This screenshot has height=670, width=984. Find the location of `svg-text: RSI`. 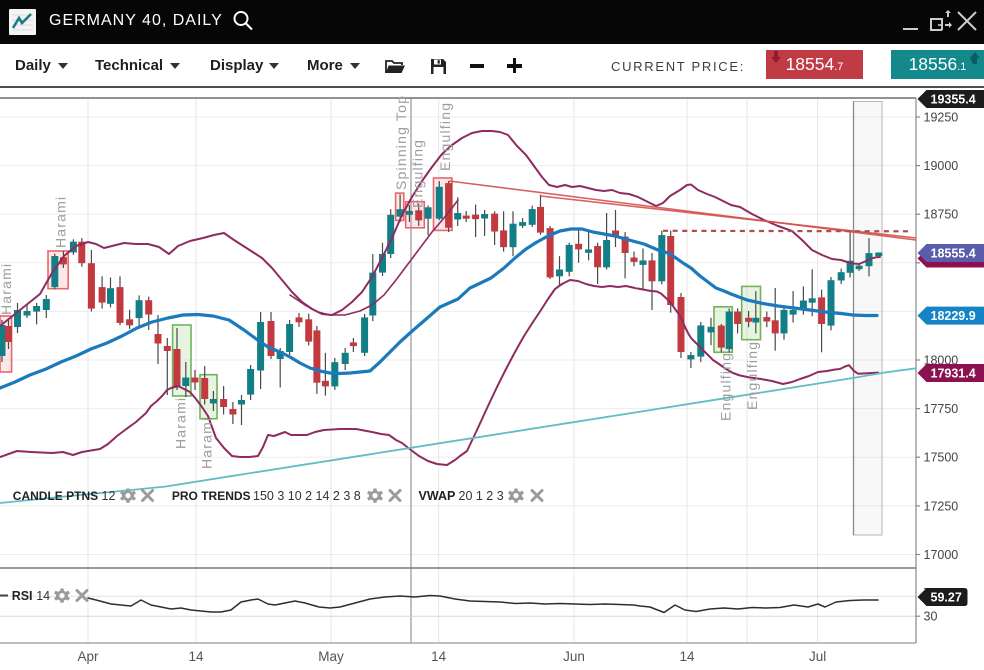

svg-text: RSI is located at coordinates (22, 596).